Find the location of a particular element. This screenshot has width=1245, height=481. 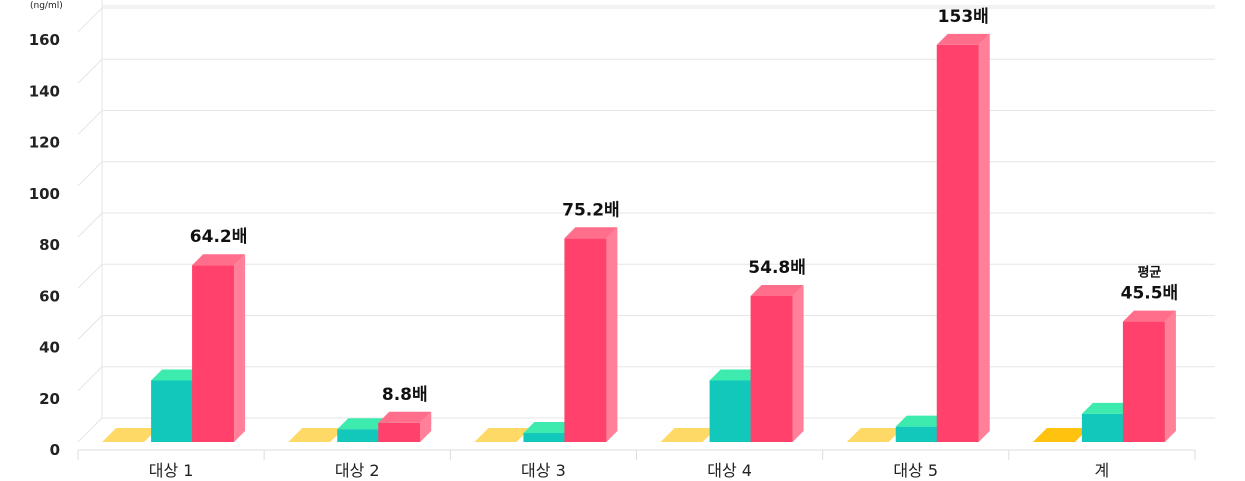

y-tick-label: 40 is located at coordinates (49, 348).